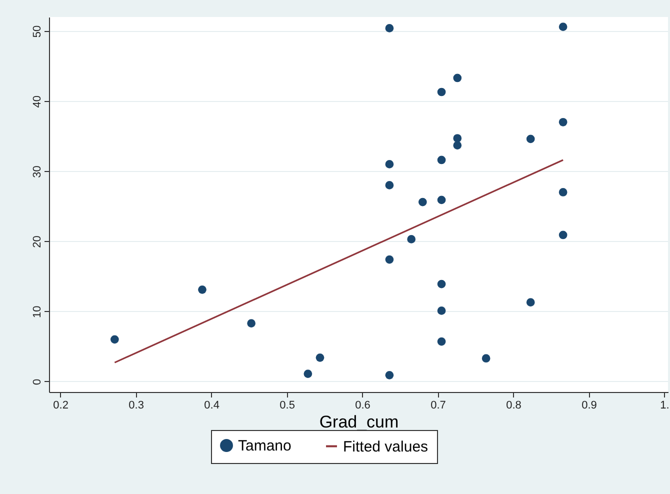 The height and width of the screenshot is (494, 670). I want to click on x-tick-label: 0.8, so click(514, 406).